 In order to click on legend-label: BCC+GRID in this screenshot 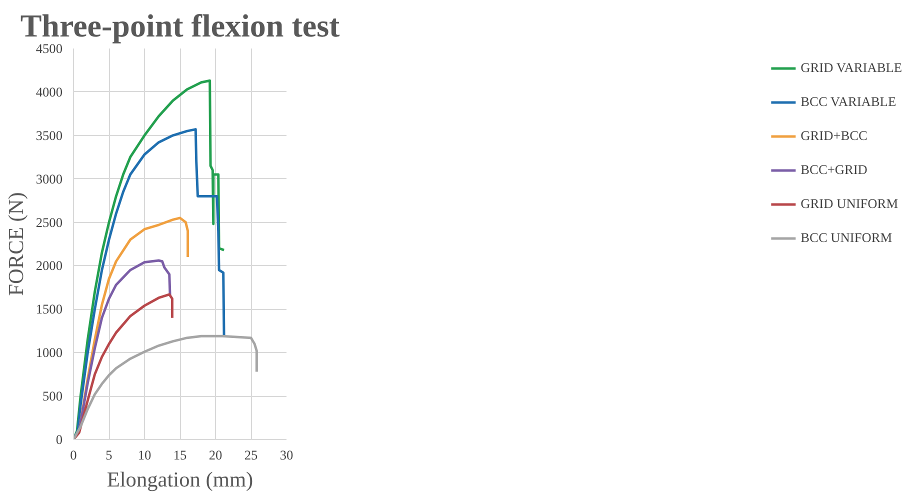, I will do `click(834, 170)`.